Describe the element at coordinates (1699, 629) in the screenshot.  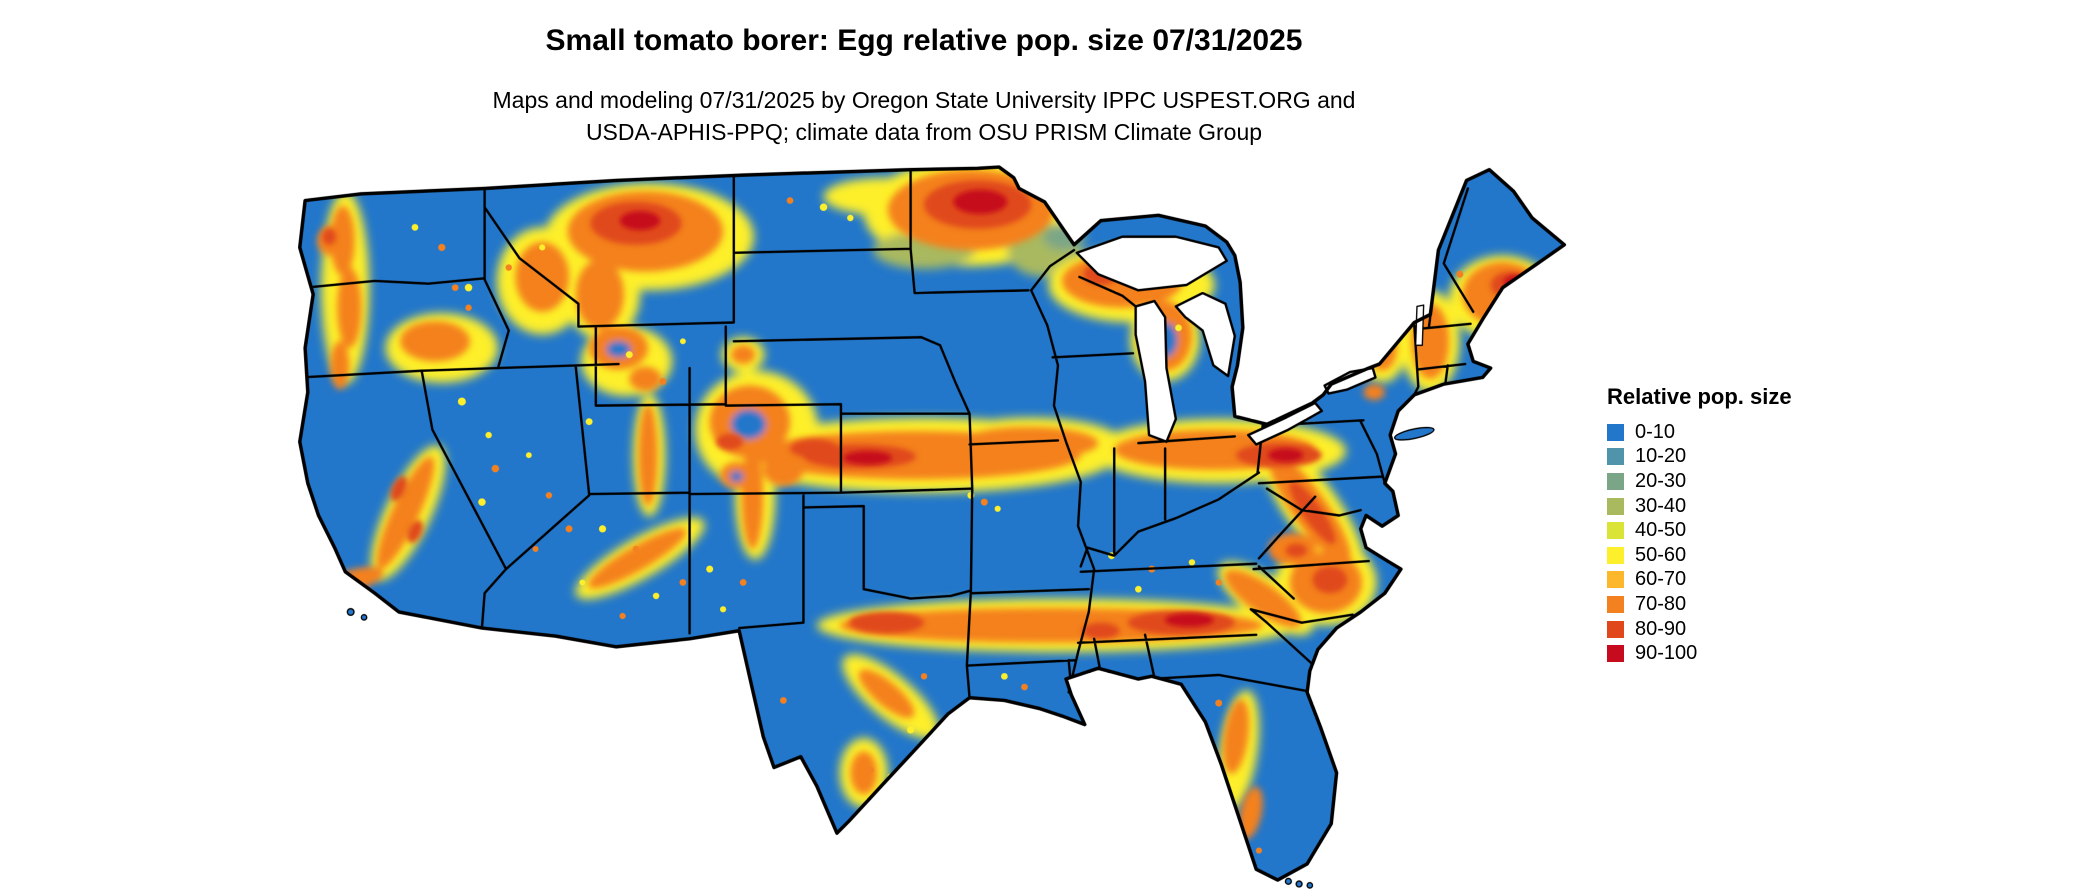
I see `legend-item: 80-90` at that location.